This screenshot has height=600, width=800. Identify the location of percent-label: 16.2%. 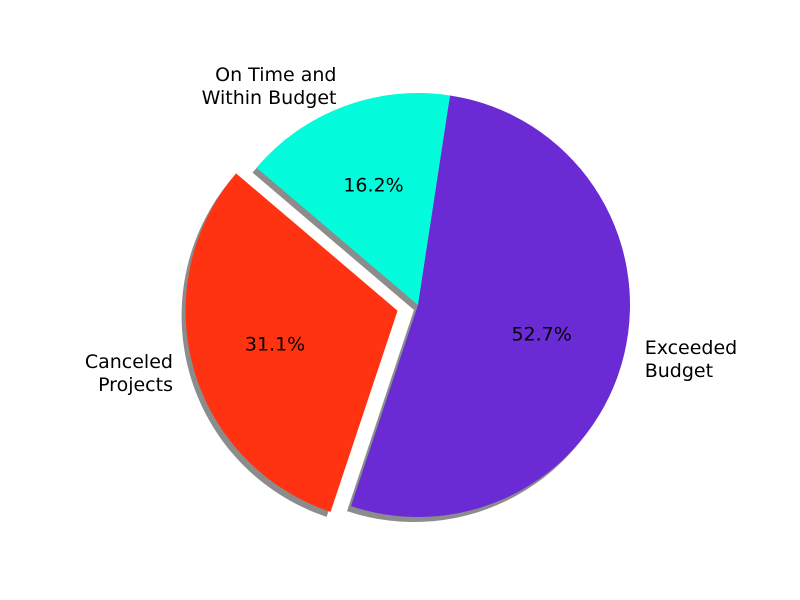
(373, 185).